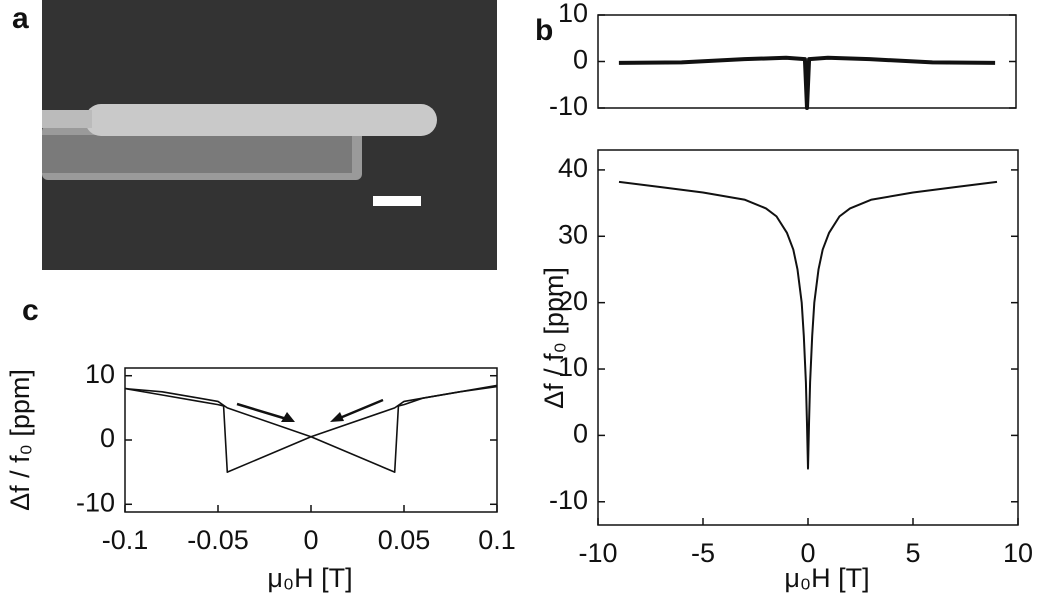 This screenshot has width=1050, height=608. What do you see at coordinates (497, 540) in the screenshot?
I see `x-tick-label: 0.1` at bounding box center [497, 540].